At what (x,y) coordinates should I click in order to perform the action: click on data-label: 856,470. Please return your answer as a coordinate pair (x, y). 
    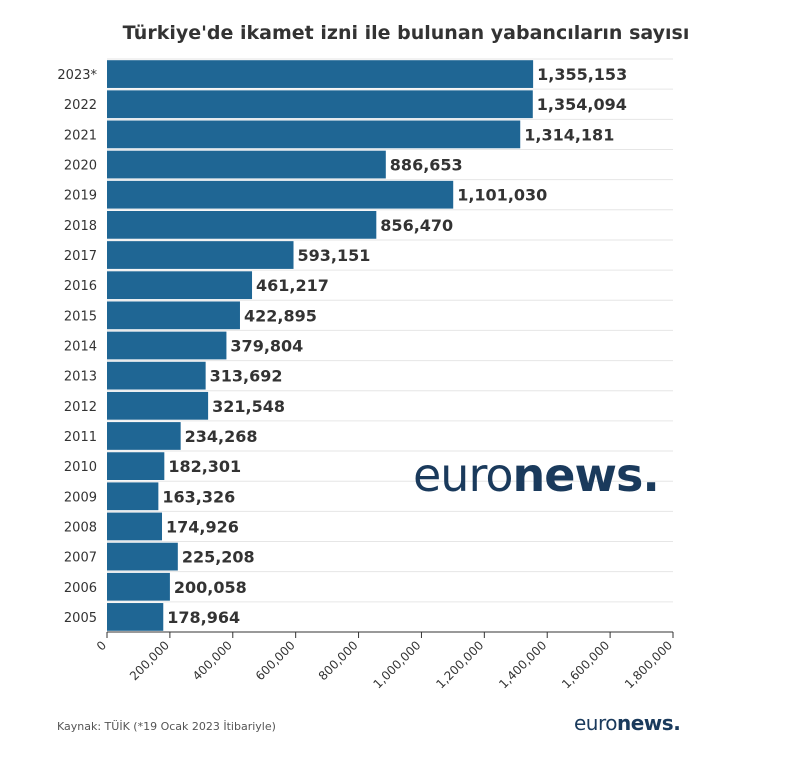
    Looking at the image, I should click on (416, 225).